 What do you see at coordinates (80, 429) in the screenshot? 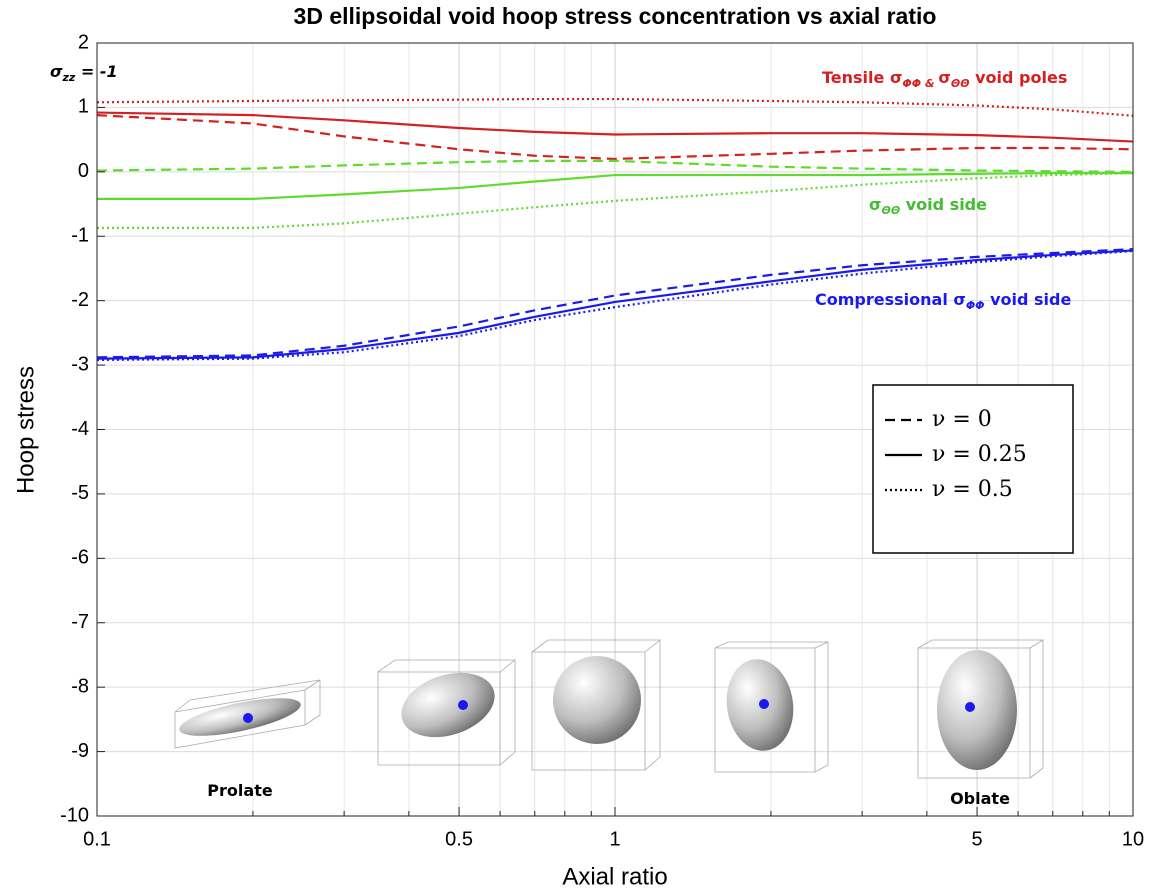
I see `y-tick-label: -4` at bounding box center [80, 429].